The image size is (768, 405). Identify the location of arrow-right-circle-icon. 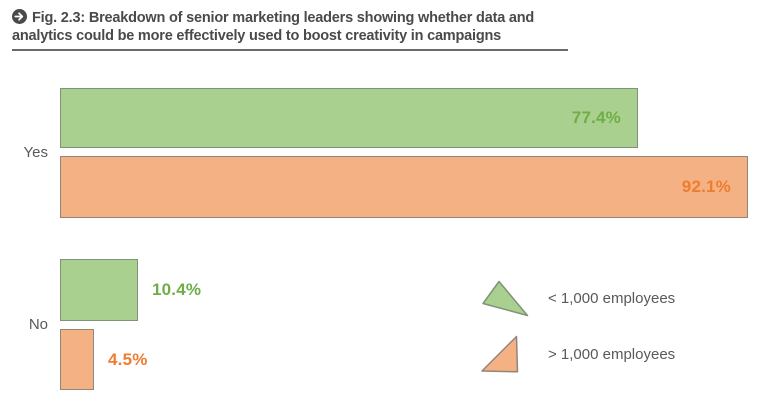
(19, 16).